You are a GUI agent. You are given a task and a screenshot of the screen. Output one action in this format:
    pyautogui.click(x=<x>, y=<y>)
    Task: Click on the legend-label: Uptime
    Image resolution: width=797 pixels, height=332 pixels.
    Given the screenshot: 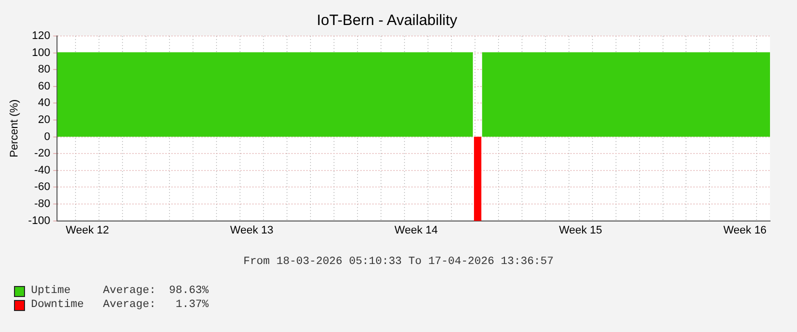 What is the action you would take?
    pyautogui.click(x=51, y=291)
    